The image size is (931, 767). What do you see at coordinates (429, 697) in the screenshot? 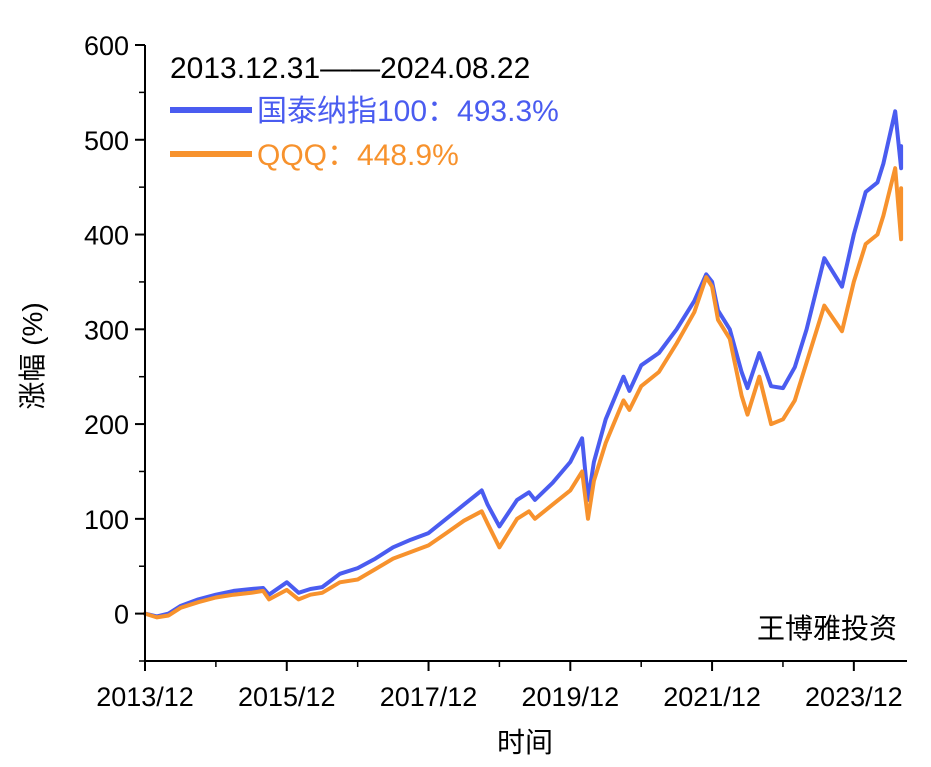
I see `x-tick-label: 2017/12` at bounding box center [429, 697].